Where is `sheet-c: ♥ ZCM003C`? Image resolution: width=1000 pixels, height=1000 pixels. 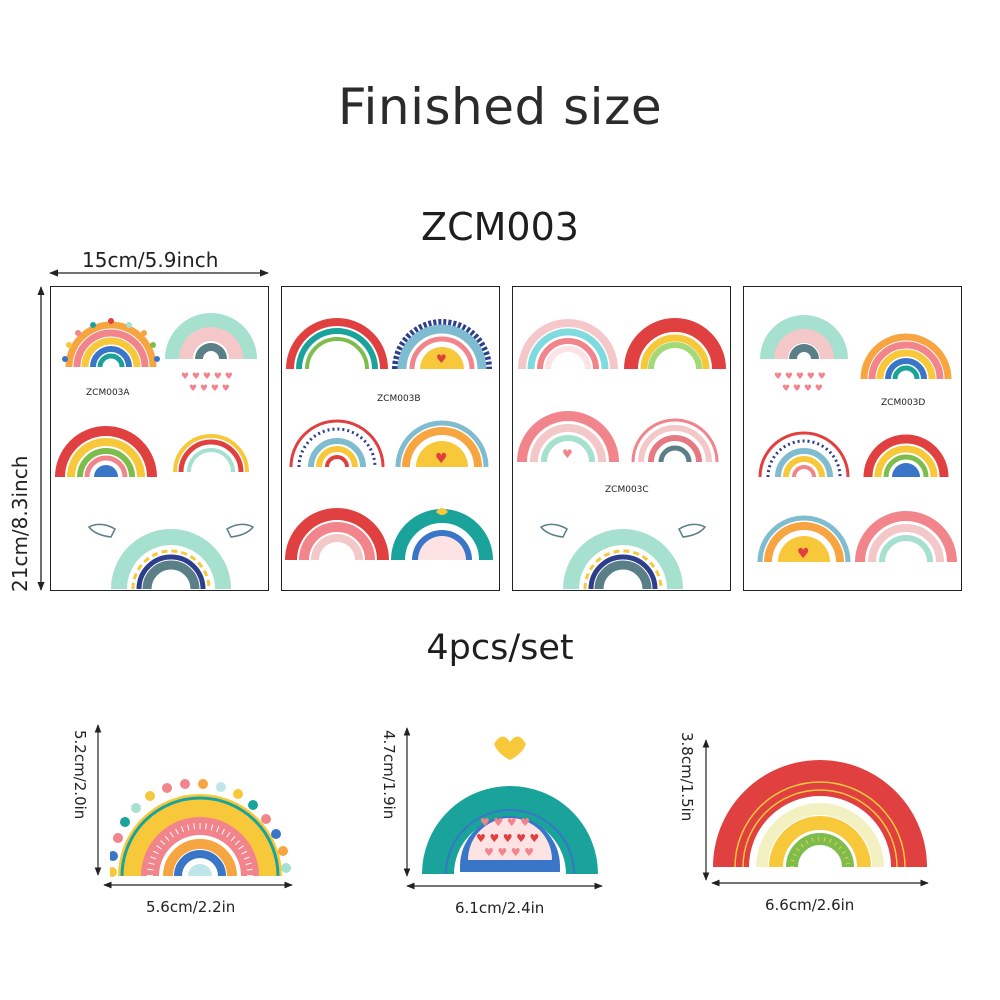
sheet-c: ♥ ZCM003C is located at coordinates (621, 438).